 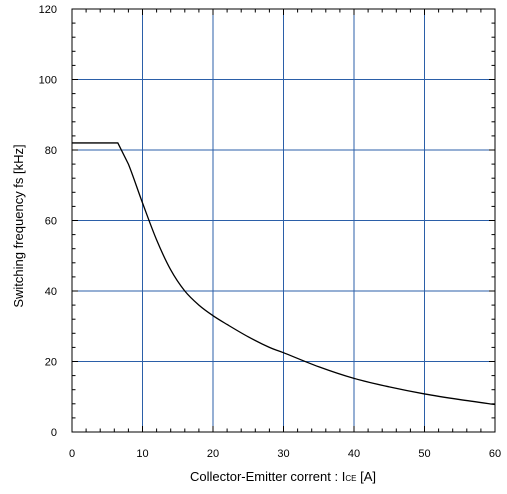 What do you see at coordinates (48, 81) in the screenshot?
I see `y-tick-label: 100` at bounding box center [48, 81].